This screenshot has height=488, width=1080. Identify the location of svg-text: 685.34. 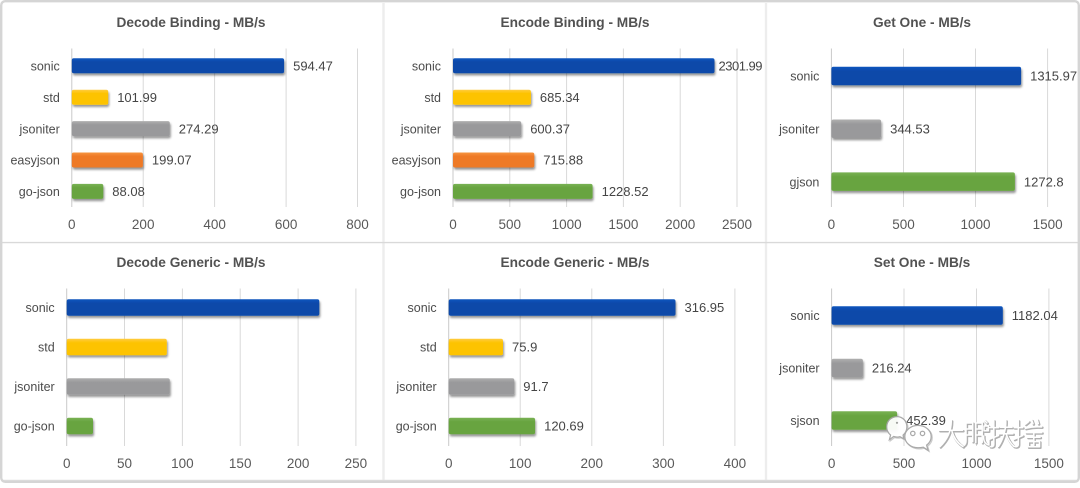
(560, 97).